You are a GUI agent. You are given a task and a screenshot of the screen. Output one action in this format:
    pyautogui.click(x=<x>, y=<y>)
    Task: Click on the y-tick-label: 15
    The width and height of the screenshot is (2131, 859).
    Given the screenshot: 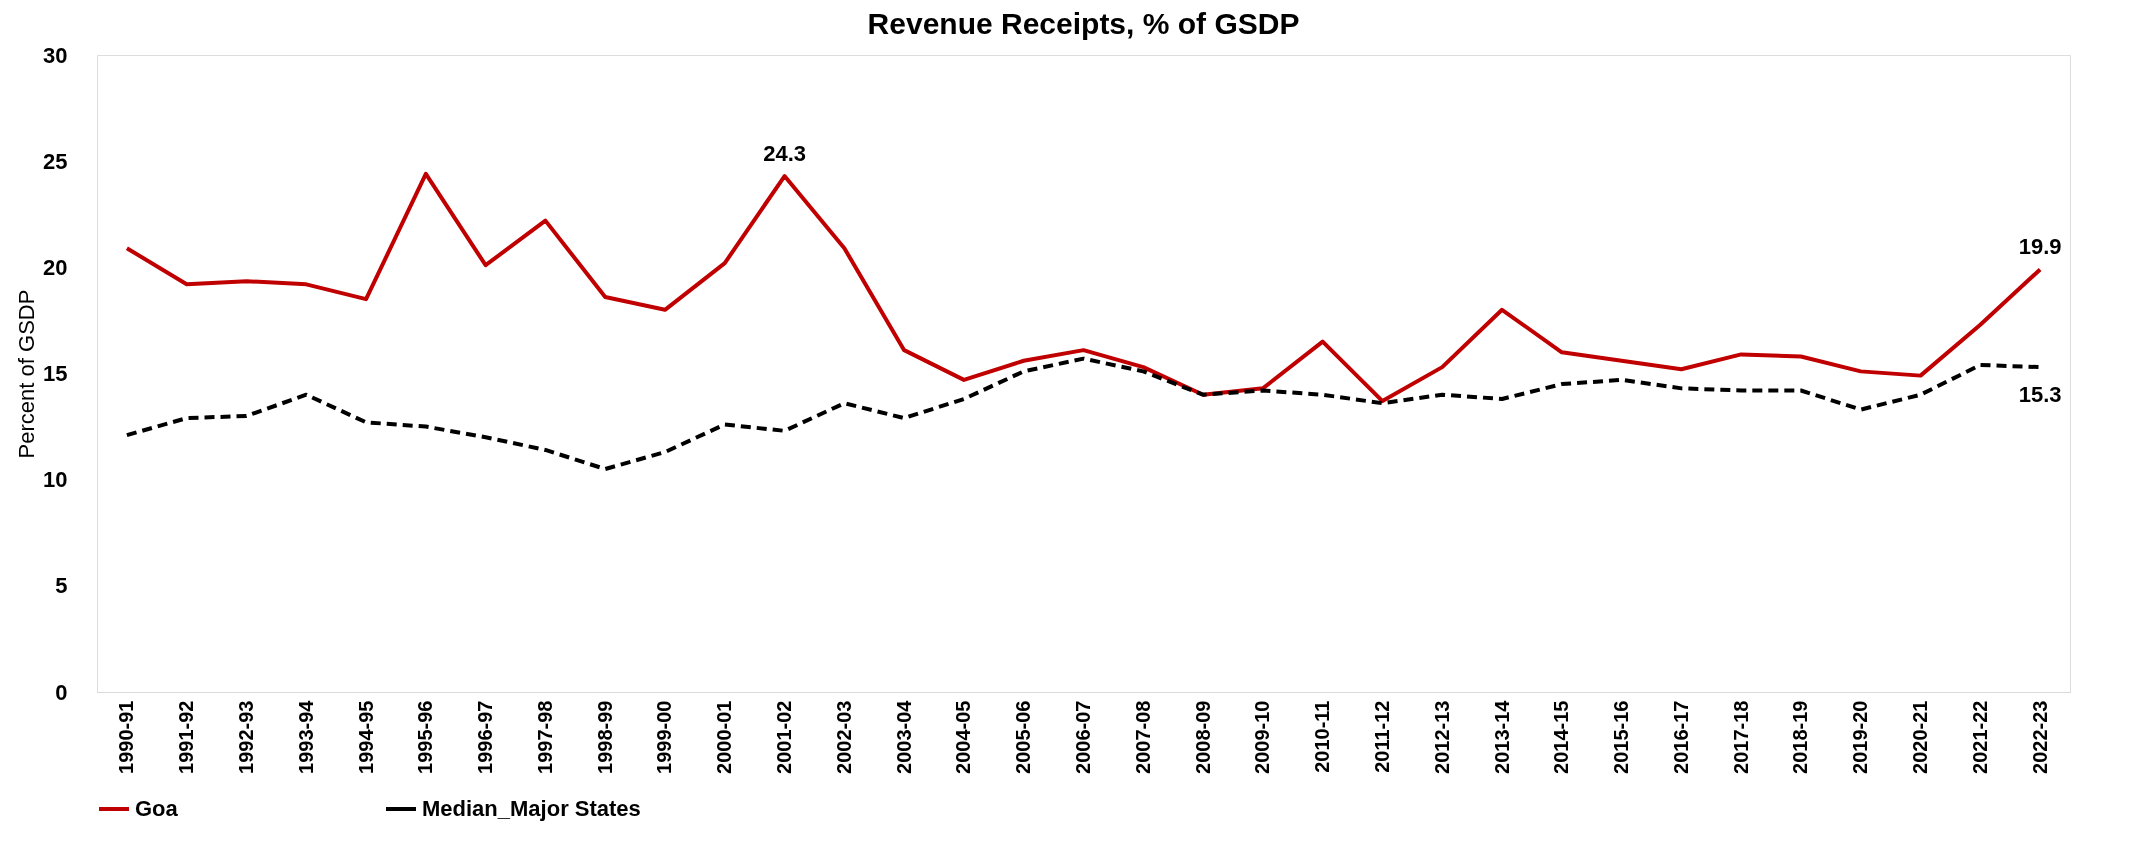 What is the action you would take?
    pyautogui.click(x=55, y=373)
    